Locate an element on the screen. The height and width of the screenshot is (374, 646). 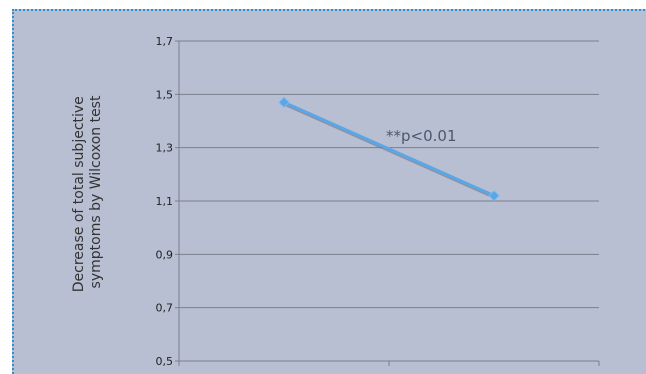
x-tick-marks is located at coordinates (389, 363).